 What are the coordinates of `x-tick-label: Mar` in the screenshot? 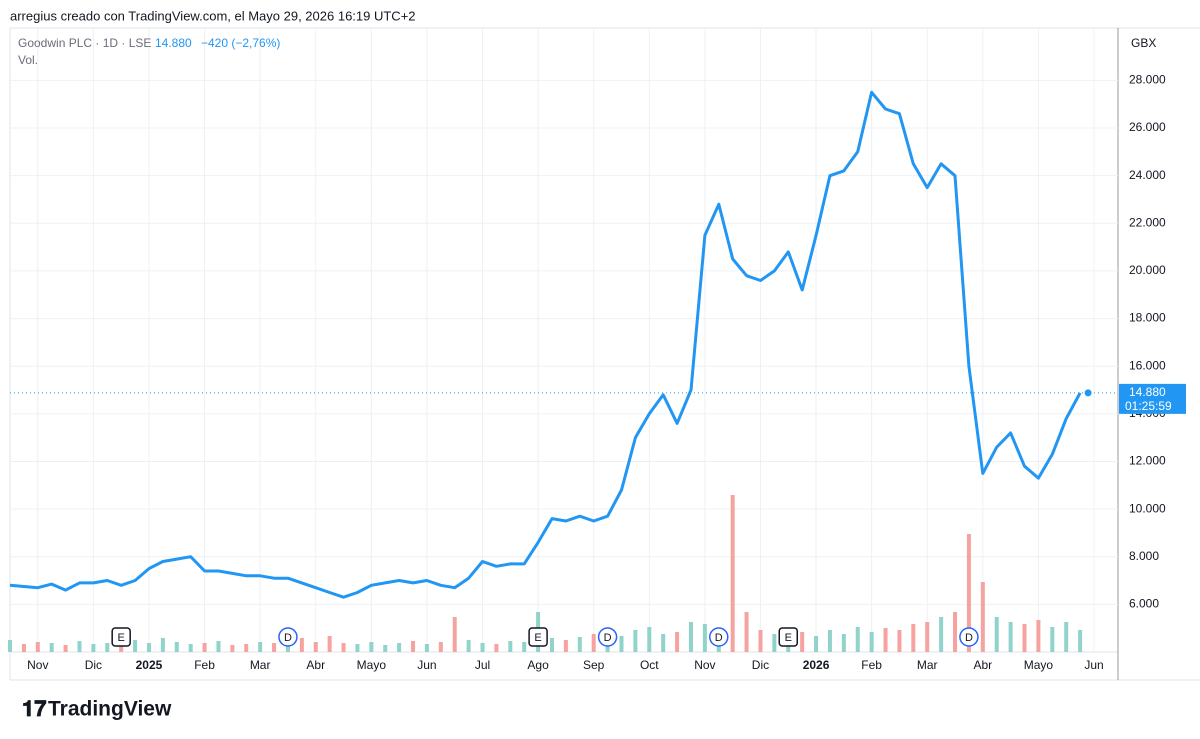 It's located at (260, 665).